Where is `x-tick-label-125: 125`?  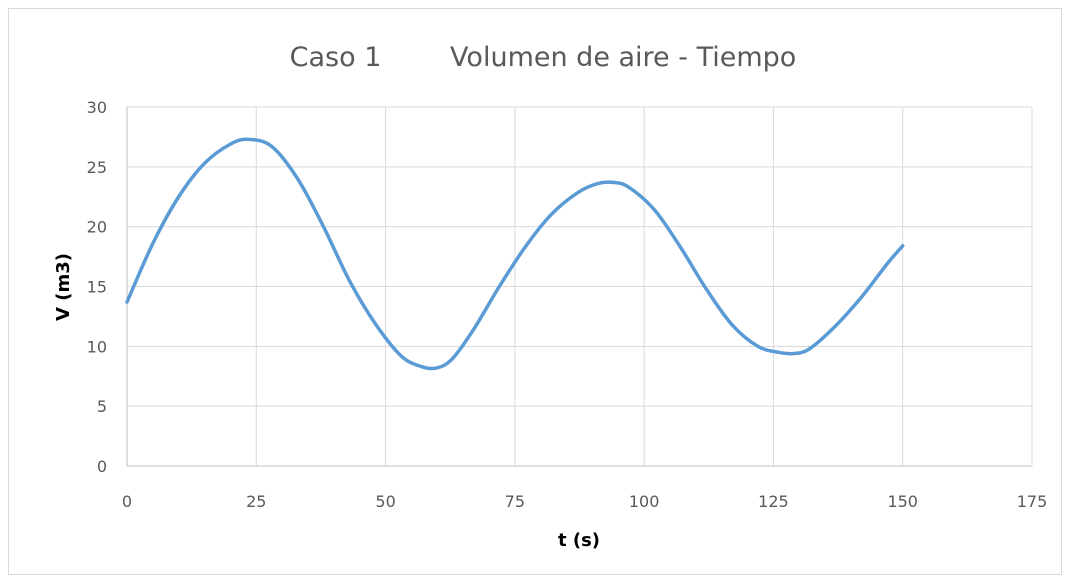
x-tick-label-125: 125 is located at coordinates (773, 501).